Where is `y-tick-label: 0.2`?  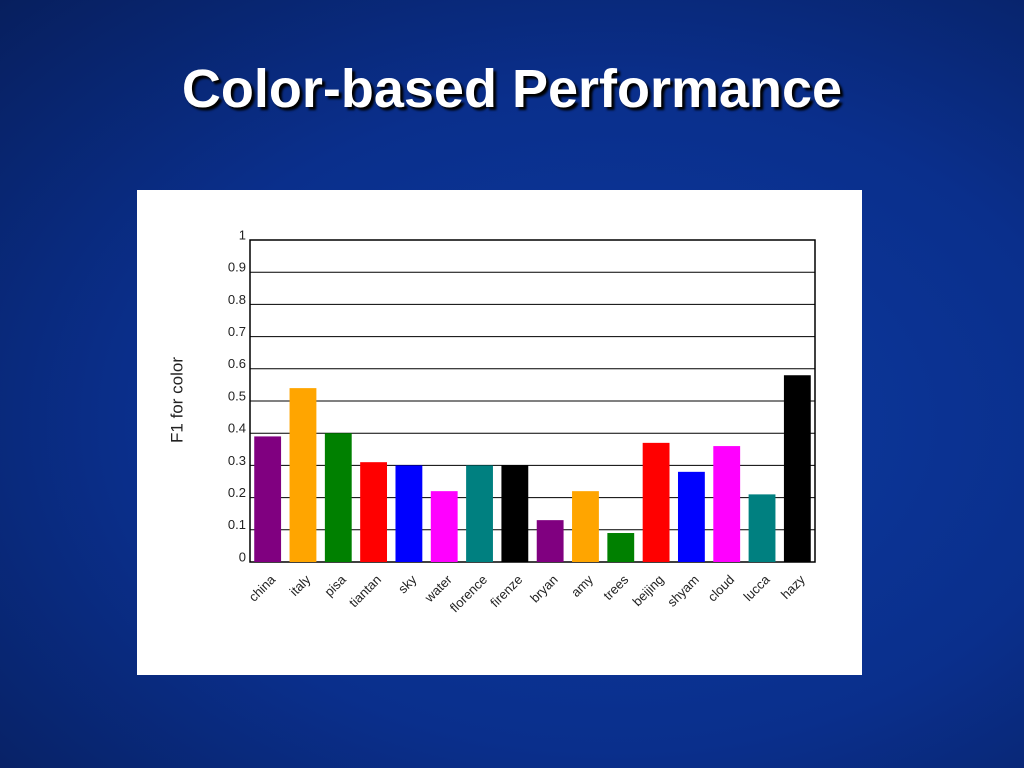
y-tick-label: 0.2 is located at coordinates (237, 492).